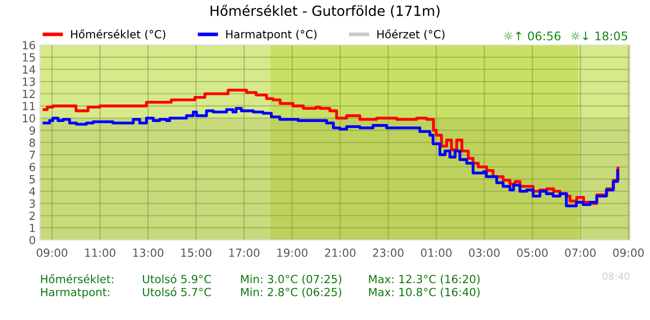  Describe the element at coordinates (436, 252) in the screenshot. I see `x-tick-label: 01:00` at that location.